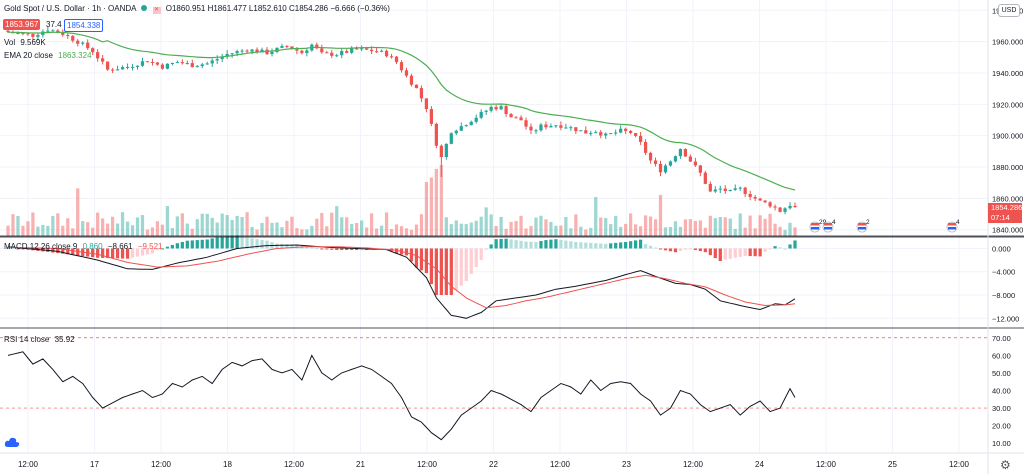 The width and height of the screenshot is (1024, 474). What do you see at coordinates (83, 246) in the screenshot?
I see `macd-legend: MACD 12 26 close 9 0.860 −8.661 −9.521` at bounding box center [83, 246].